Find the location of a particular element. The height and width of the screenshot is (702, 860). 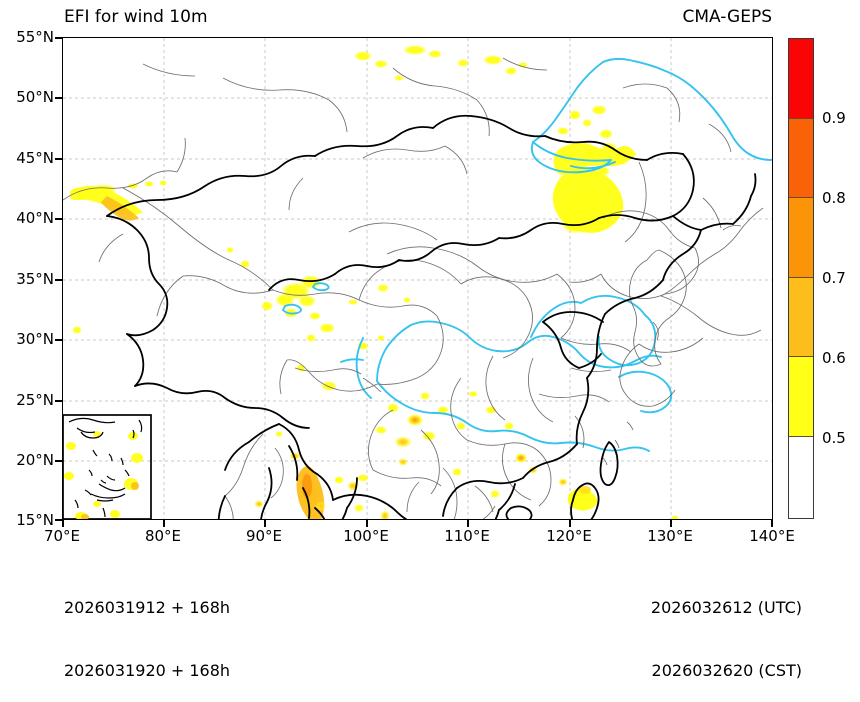

x-tick-label: 90°E is located at coordinates (264, 536).